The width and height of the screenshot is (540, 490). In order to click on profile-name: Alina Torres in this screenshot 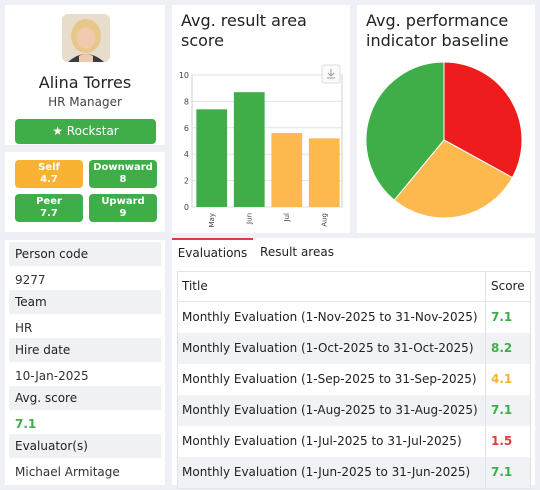, I will do `click(85, 82)`.